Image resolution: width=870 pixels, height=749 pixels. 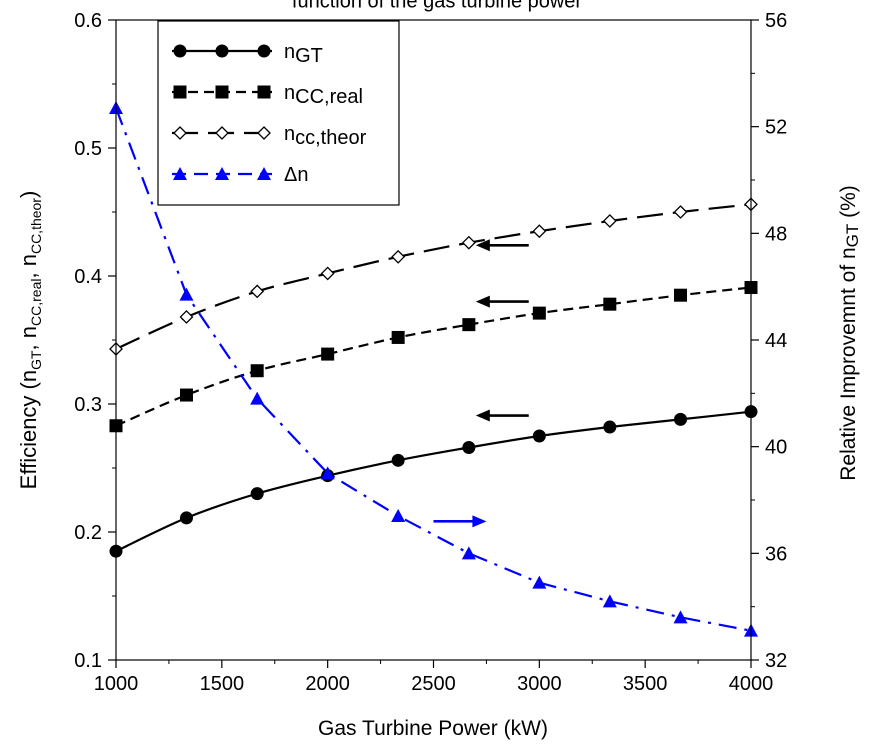 I want to click on y-left-tick-label: 0.4, so click(x=88, y=277).